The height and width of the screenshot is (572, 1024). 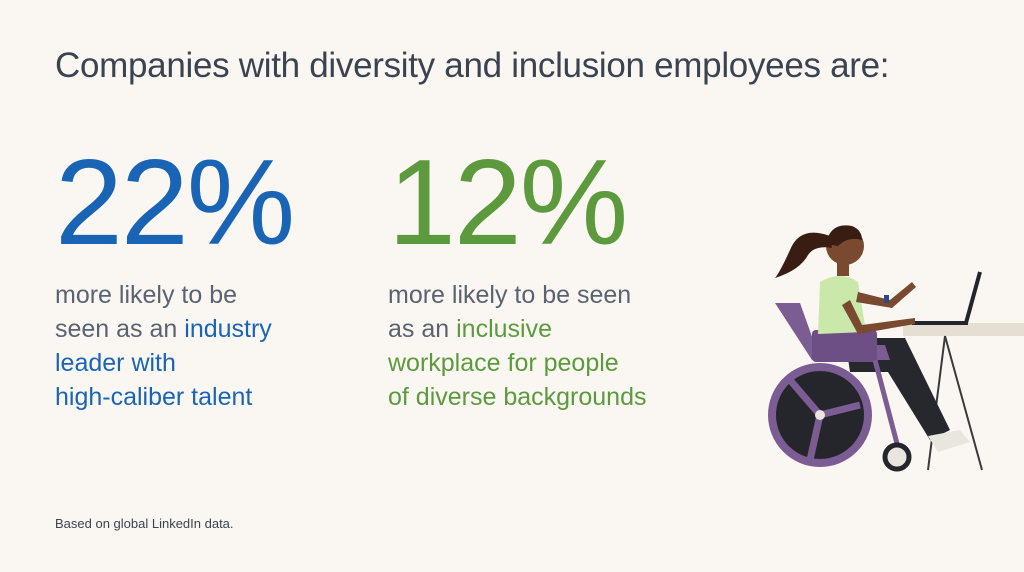 What do you see at coordinates (154, 397) in the screenshot?
I see `highlight-text: high-caliber talent` at bounding box center [154, 397].